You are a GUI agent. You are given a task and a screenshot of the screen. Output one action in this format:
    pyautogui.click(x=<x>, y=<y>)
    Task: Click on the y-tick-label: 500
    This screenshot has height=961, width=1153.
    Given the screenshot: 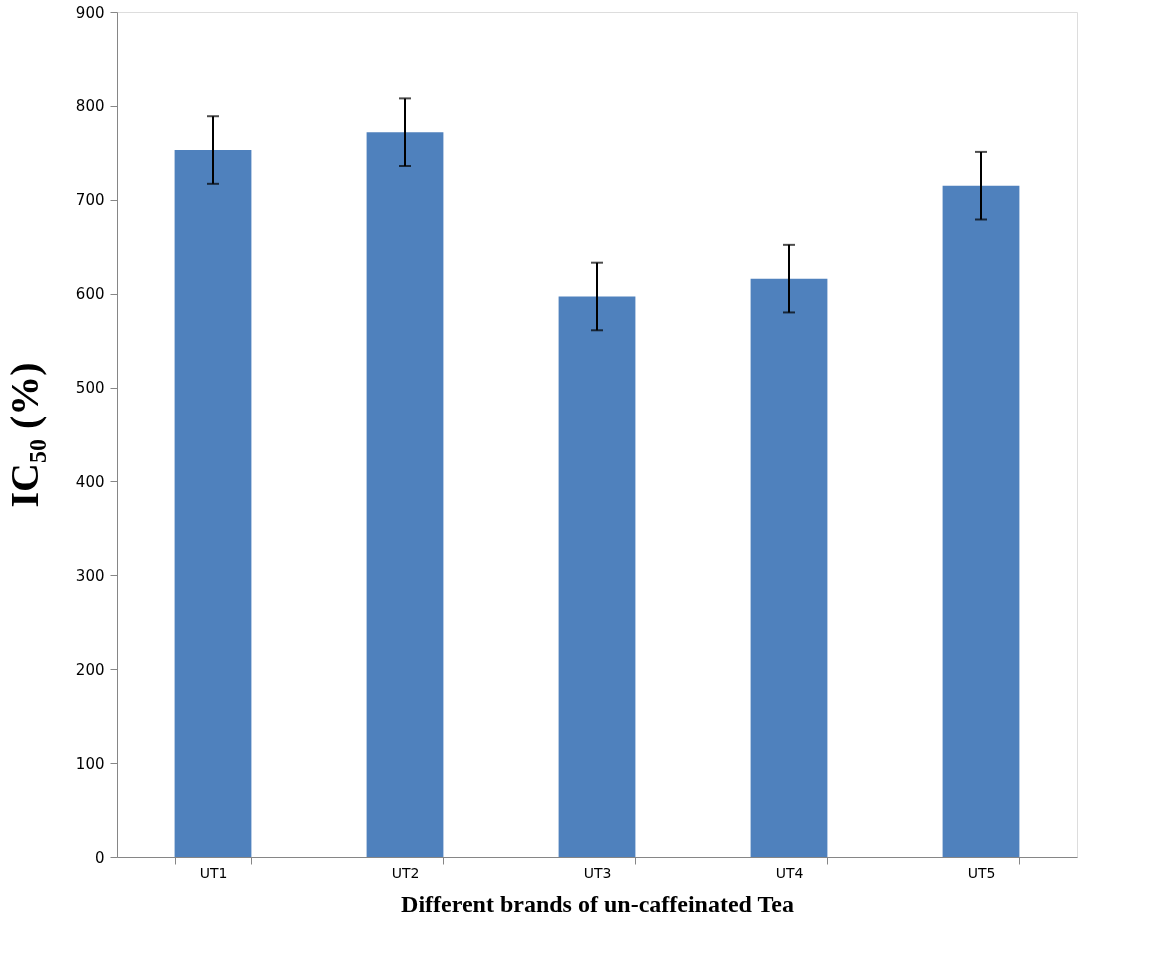 What is the action you would take?
    pyautogui.click(x=90, y=388)
    